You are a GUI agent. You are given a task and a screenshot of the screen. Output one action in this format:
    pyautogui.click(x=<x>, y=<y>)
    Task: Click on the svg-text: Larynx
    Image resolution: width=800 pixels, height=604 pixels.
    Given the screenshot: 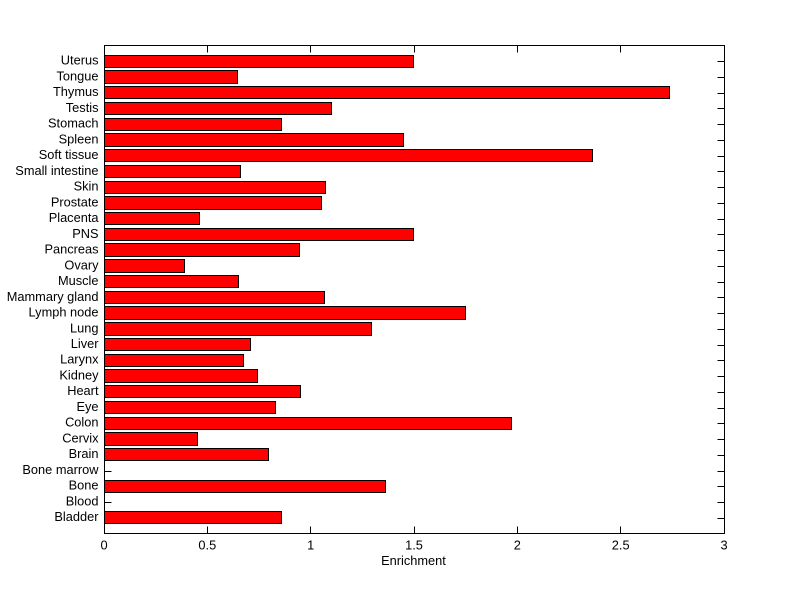 What is the action you would take?
    pyautogui.click(x=79, y=359)
    